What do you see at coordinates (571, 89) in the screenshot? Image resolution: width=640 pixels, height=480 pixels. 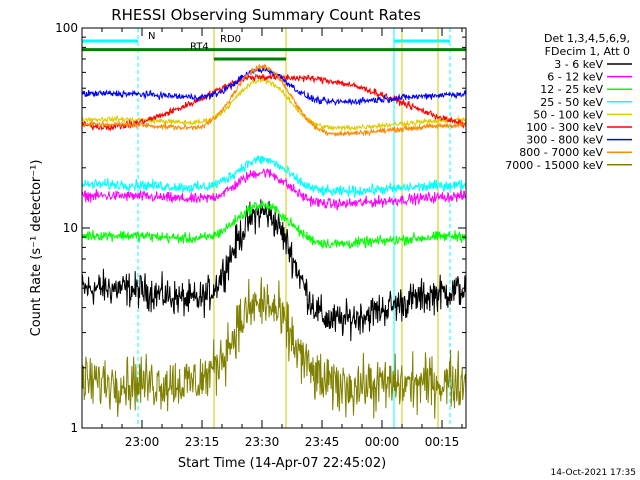 I see `legend-label: 12 - 25 keV` at bounding box center [571, 89].